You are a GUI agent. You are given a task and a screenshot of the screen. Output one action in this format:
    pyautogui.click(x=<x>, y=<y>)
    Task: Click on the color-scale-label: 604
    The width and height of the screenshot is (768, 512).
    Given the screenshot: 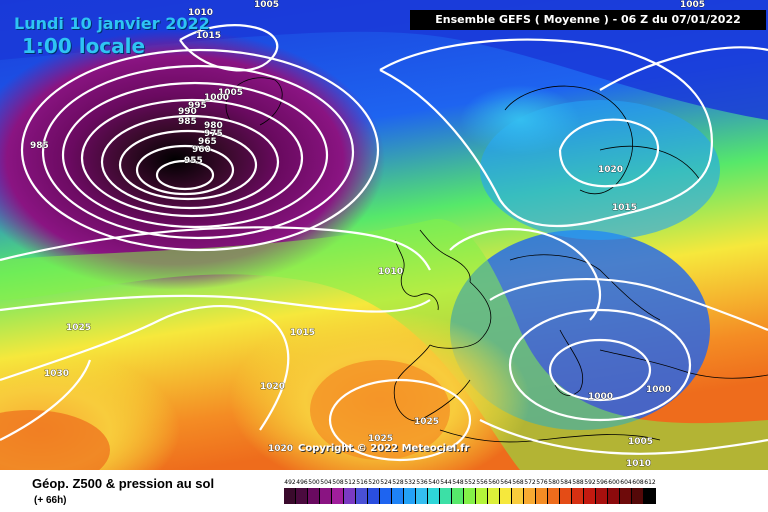 What is the action you would take?
    pyautogui.click(x=626, y=482)
    